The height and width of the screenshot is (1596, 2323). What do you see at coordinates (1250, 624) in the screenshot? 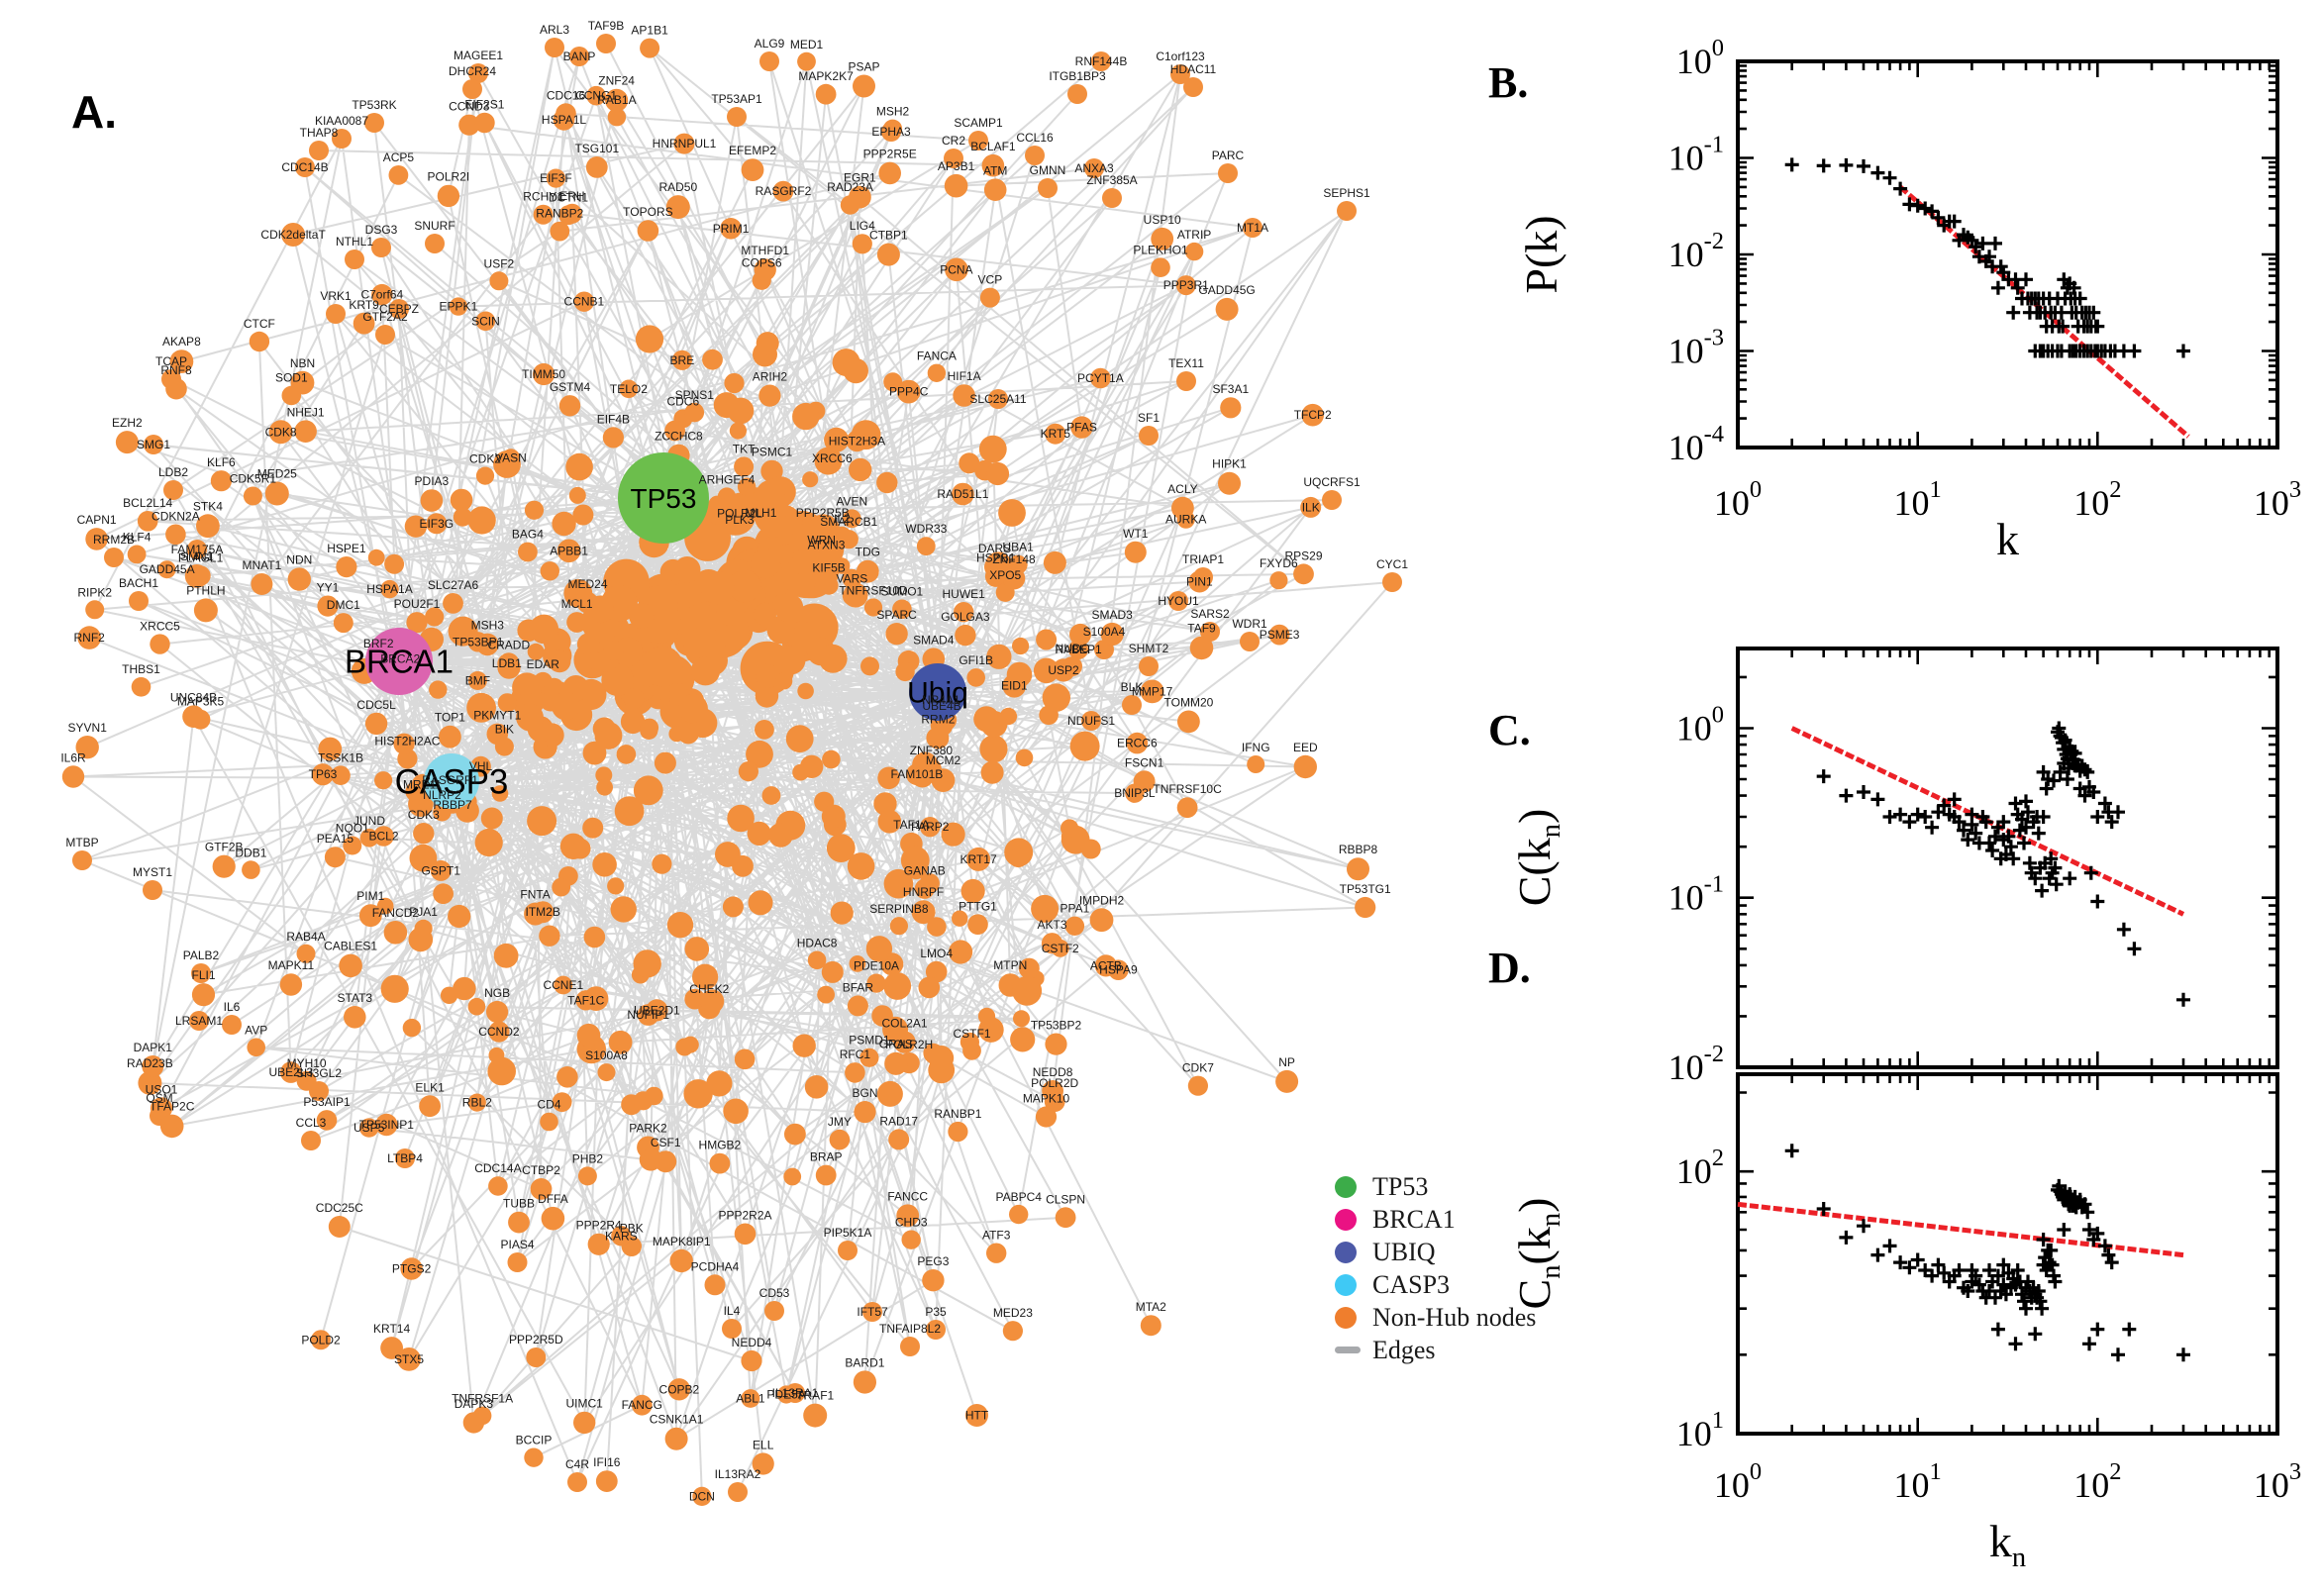
I see `network-node-label: WDR1` at bounding box center [1250, 624].